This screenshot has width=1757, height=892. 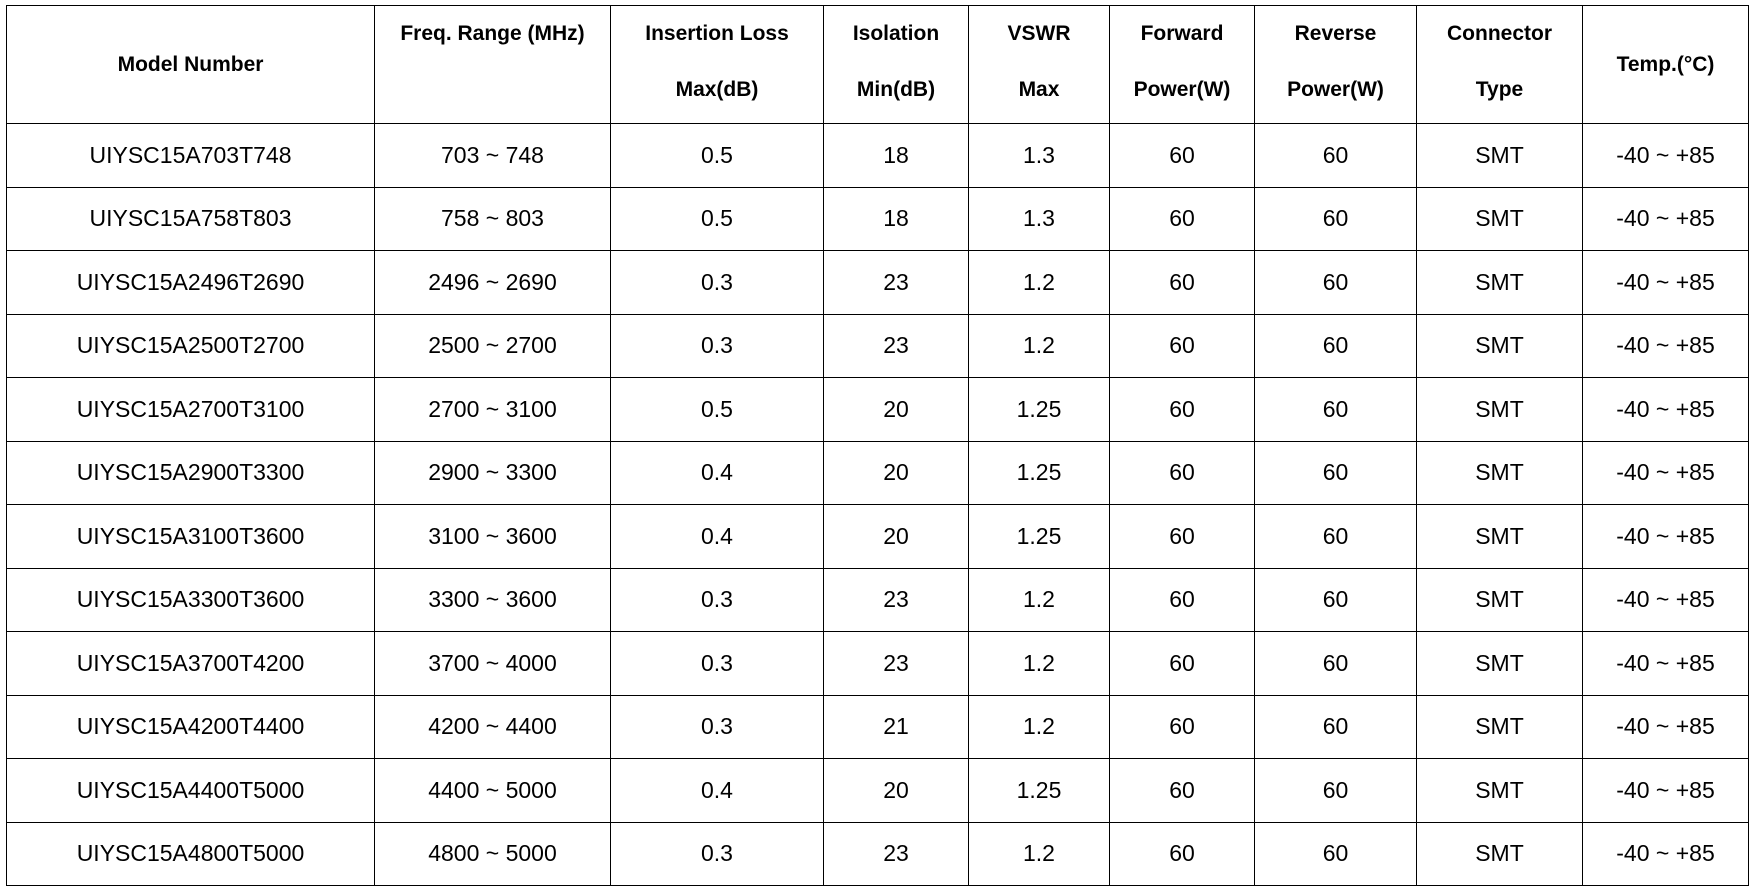 What do you see at coordinates (717, 155) in the screenshot?
I see `table-cell: 0.5` at bounding box center [717, 155].